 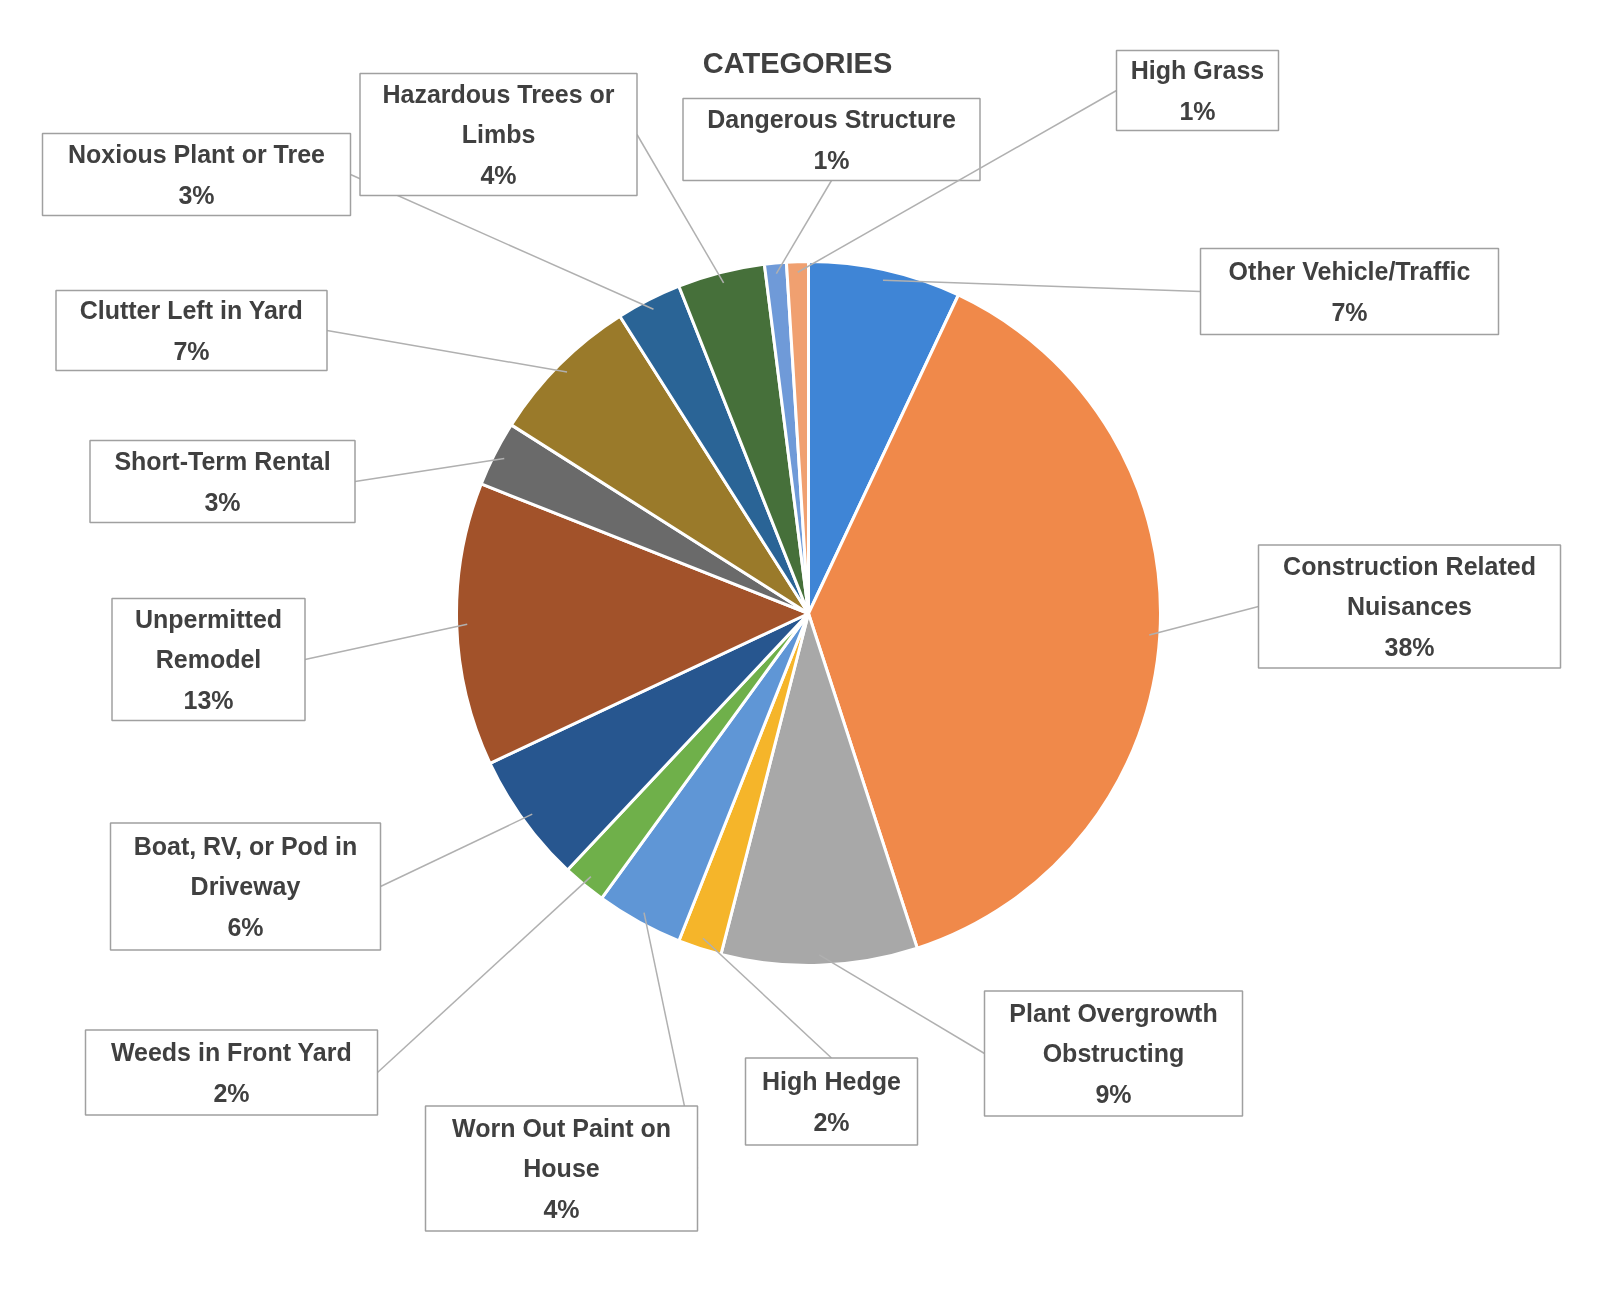 I want to click on slice-label: Noxious Plant or Tree, so click(x=197, y=154).